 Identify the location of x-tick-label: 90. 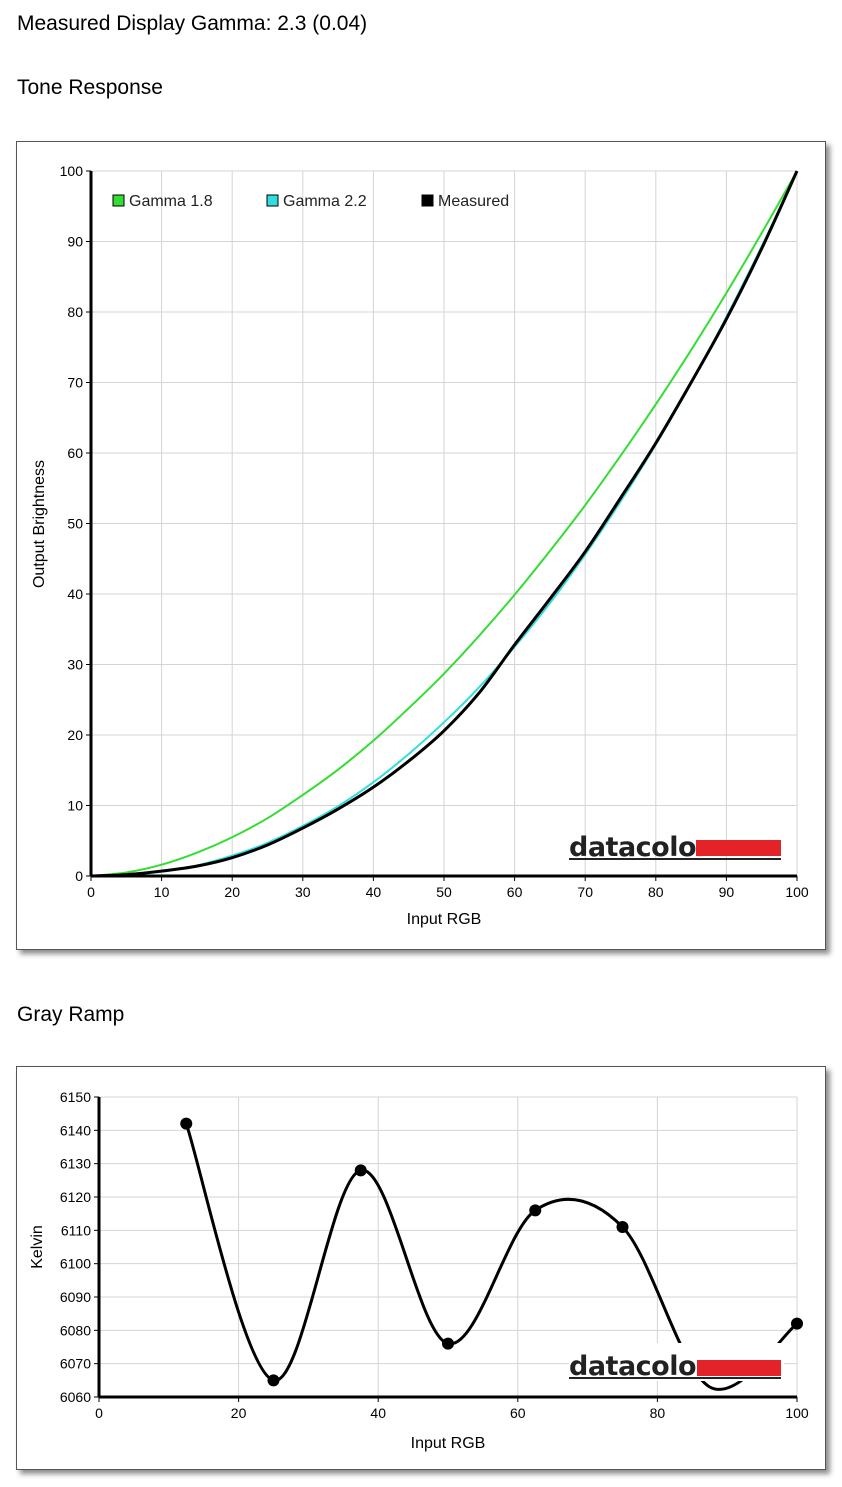
(727, 892).